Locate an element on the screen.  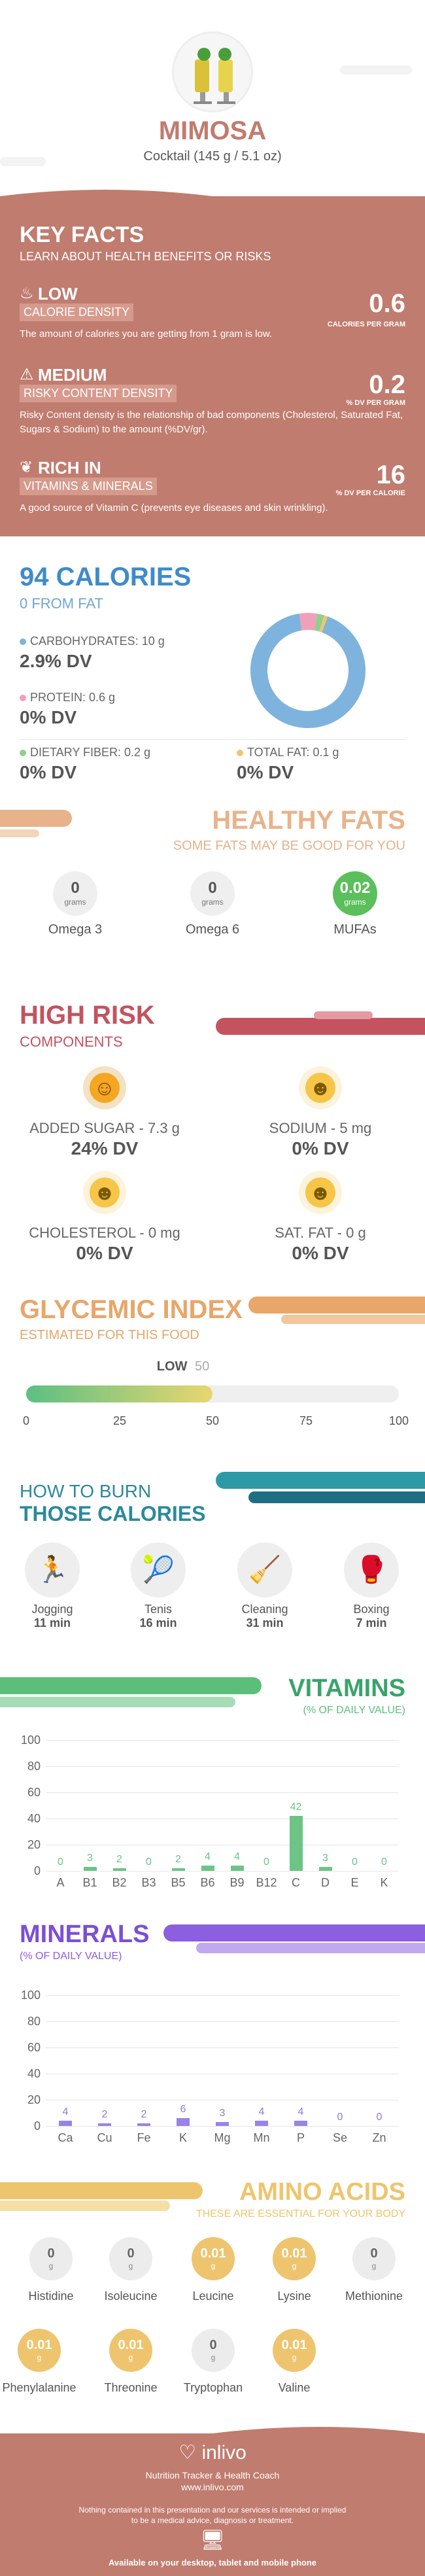
vitamin-x-label: B9 is located at coordinates (237, 1882).